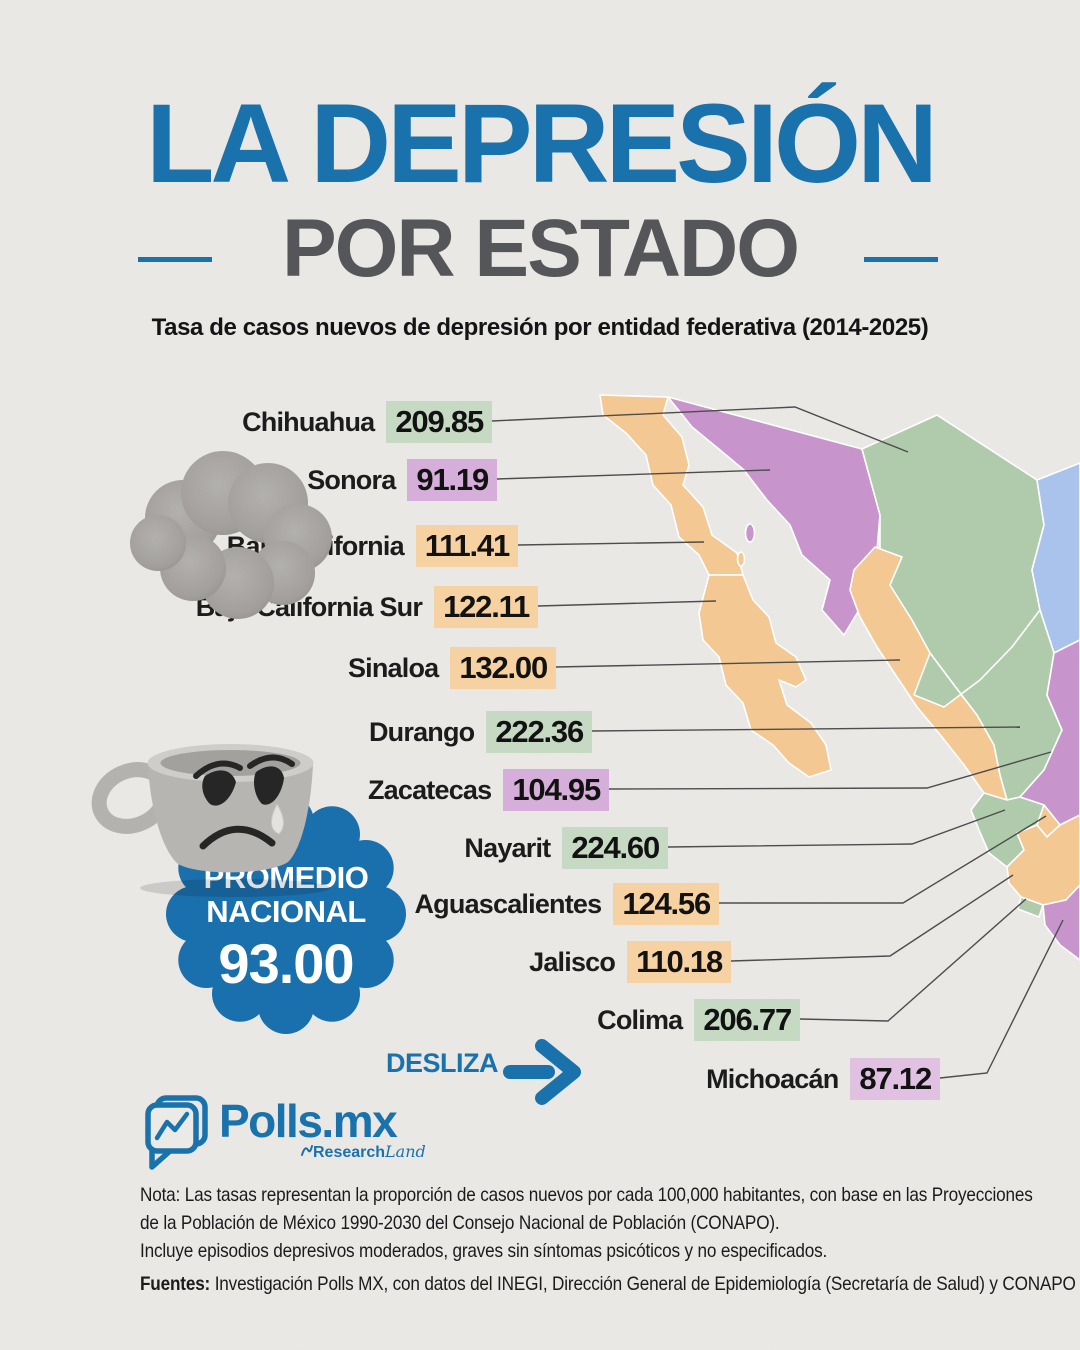  What do you see at coordinates (1001, 999) in the screenshot?
I see `line-michoacan` at bounding box center [1001, 999].